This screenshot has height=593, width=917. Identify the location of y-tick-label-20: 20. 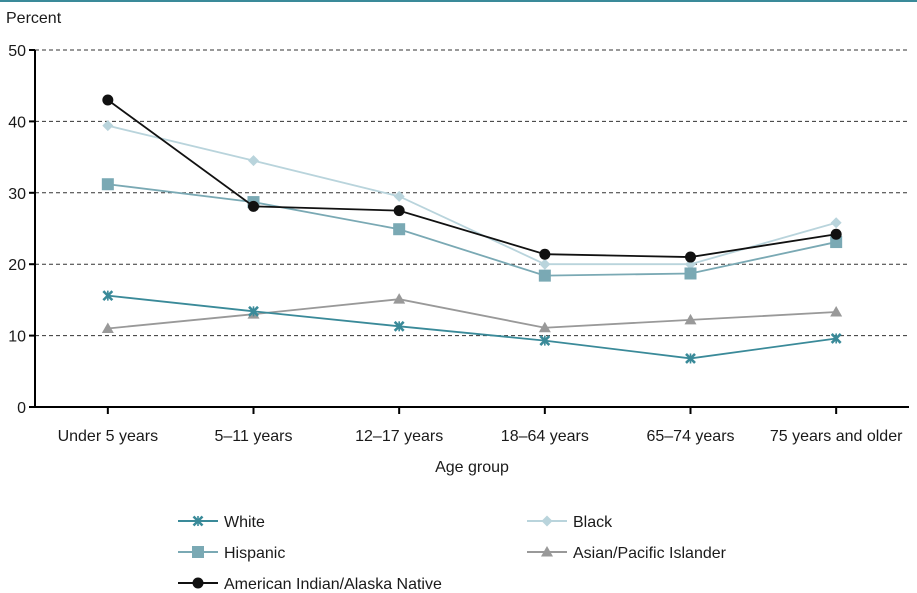
(17, 265).